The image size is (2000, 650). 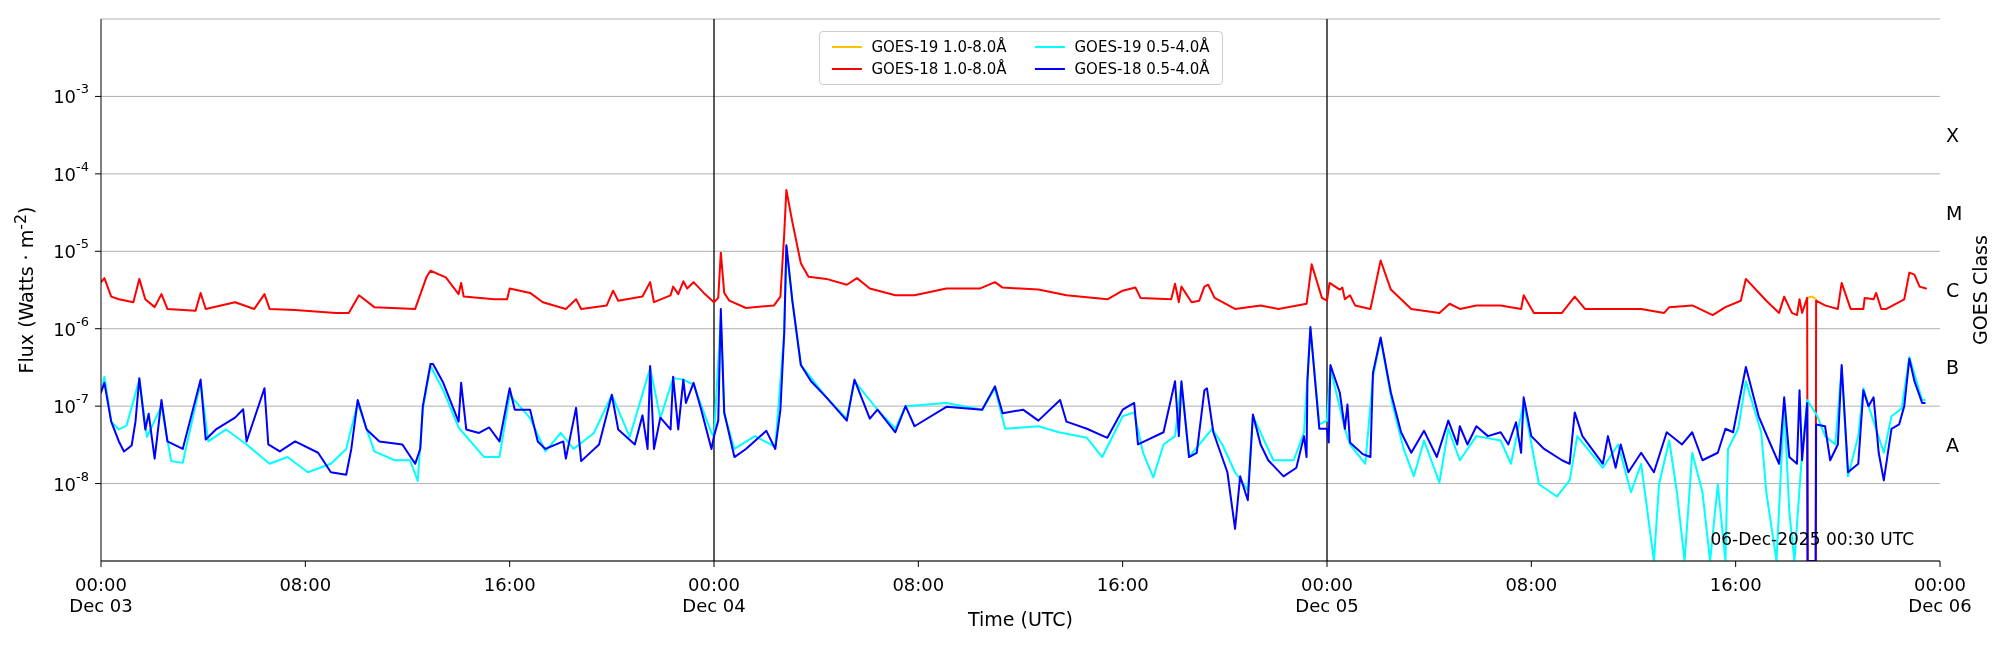 What do you see at coordinates (1953, 366) in the screenshot?
I see `text: B` at bounding box center [1953, 366].